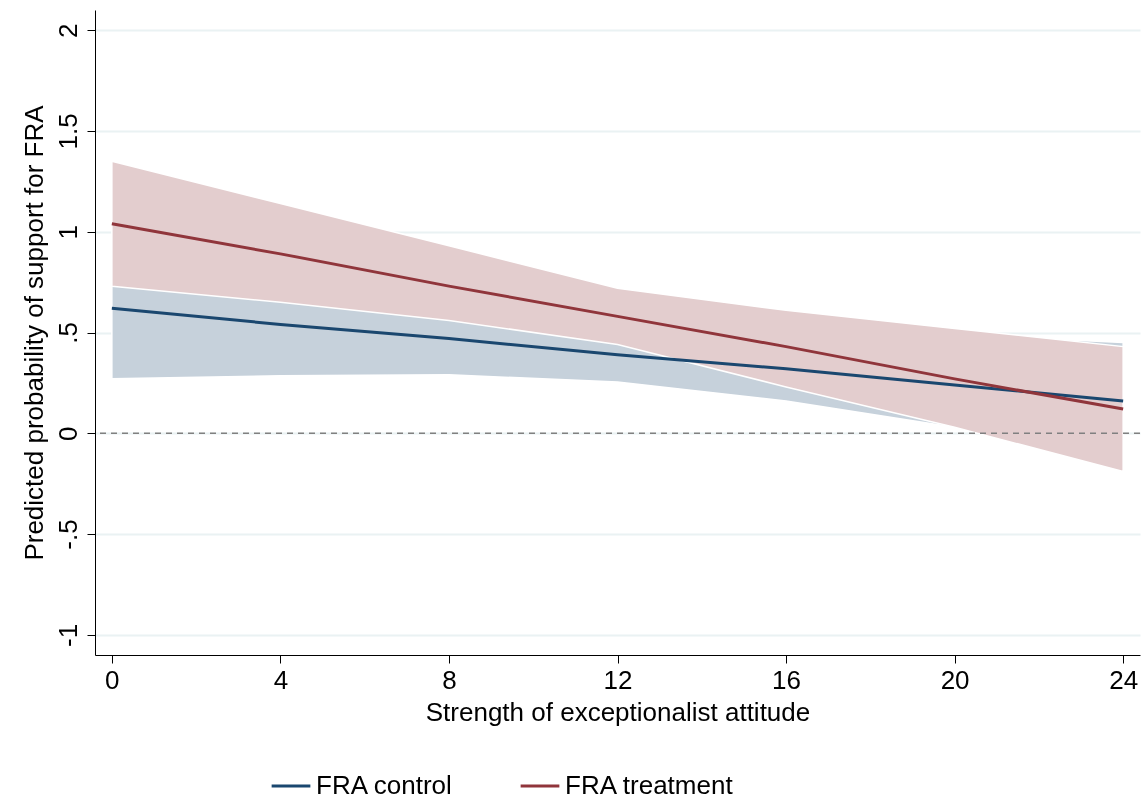 The height and width of the screenshot is (799, 1146). I want to click on x-tick-label: 4, so click(281, 679).